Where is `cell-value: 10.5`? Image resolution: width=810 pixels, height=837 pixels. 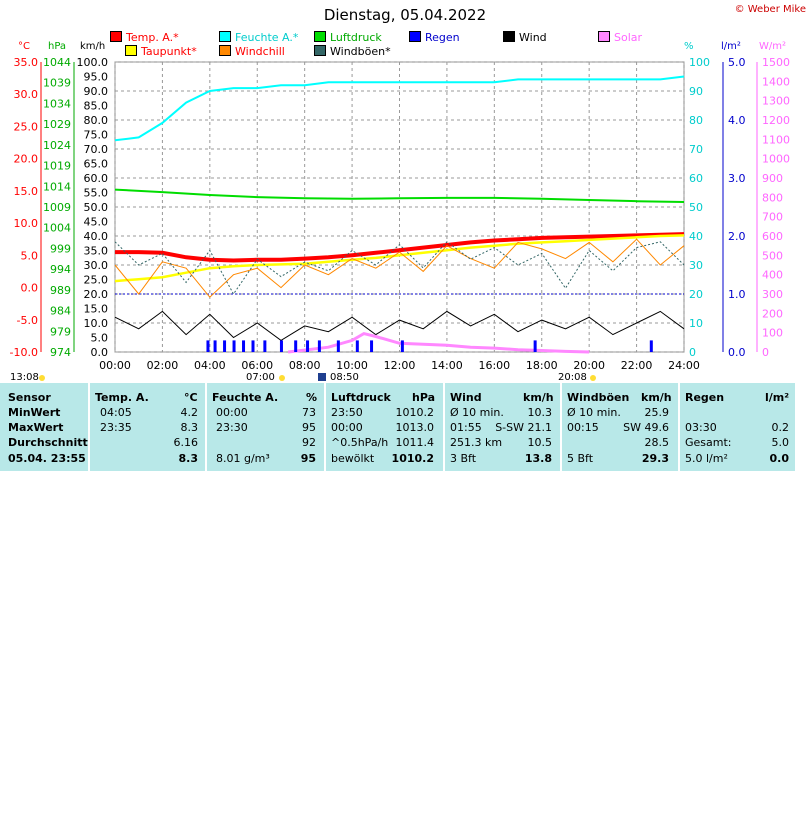
cell-value: 10.5 is located at coordinates (540, 442).